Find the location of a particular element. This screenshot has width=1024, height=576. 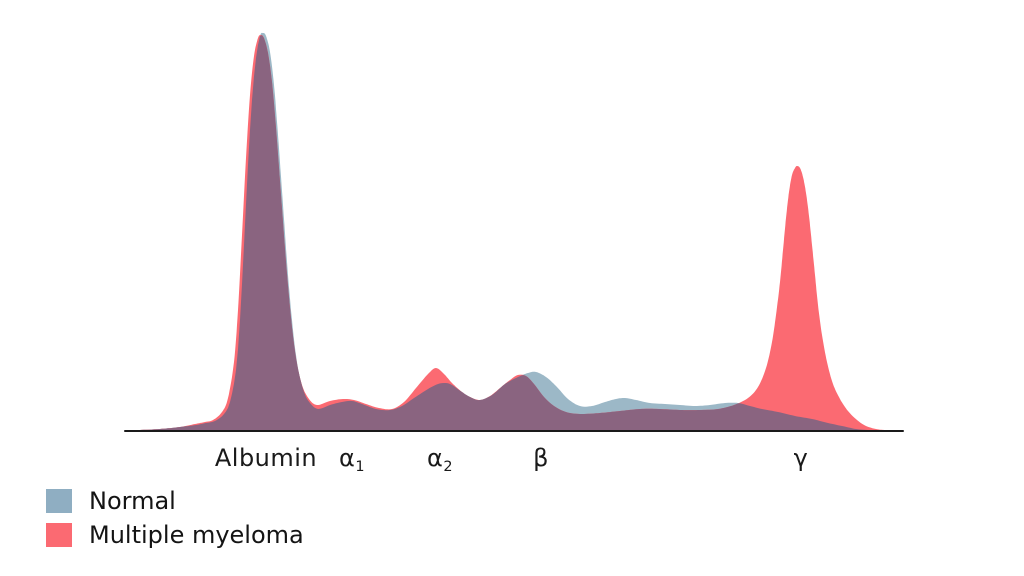

legend-label-myeloma: Multiple myeloma is located at coordinates (196, 535).